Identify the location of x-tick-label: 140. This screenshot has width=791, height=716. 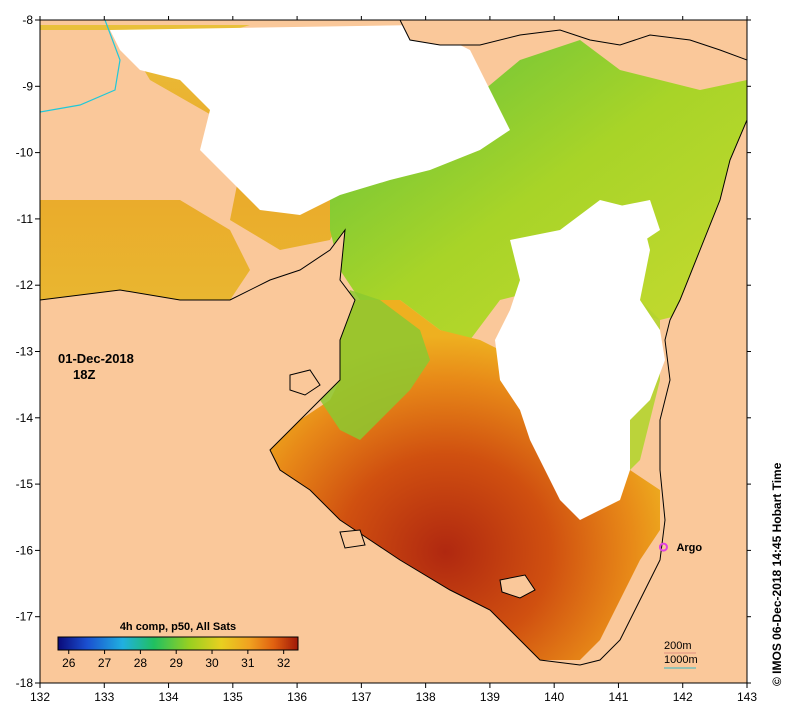
(554, 697).